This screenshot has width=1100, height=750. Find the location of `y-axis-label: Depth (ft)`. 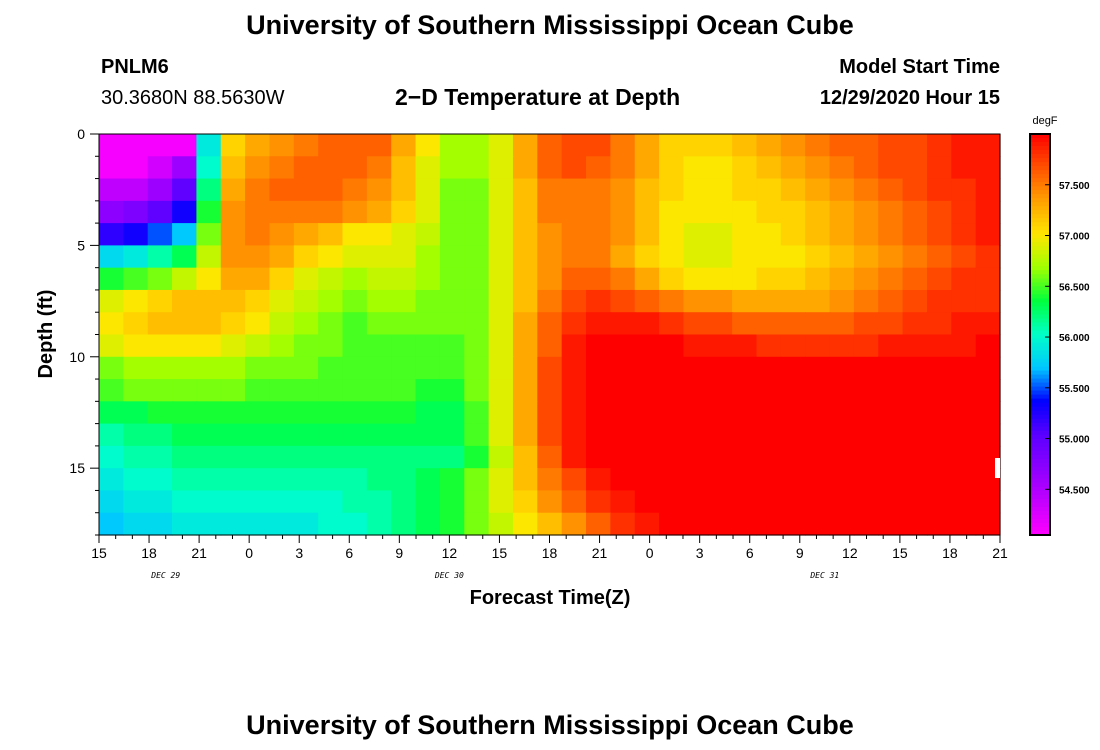

y-axis-label: Depth (ft) is located at coordinates (46, 334).